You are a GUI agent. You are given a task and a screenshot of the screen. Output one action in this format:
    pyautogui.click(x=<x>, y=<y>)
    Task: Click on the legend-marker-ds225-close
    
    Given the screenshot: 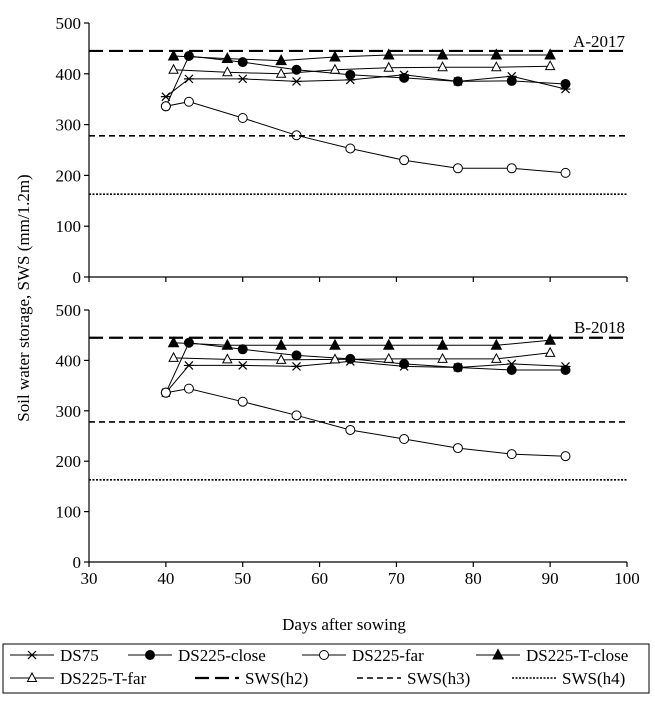 What is the action you would take?
    pyautogui.click(x=150, y=655)
    